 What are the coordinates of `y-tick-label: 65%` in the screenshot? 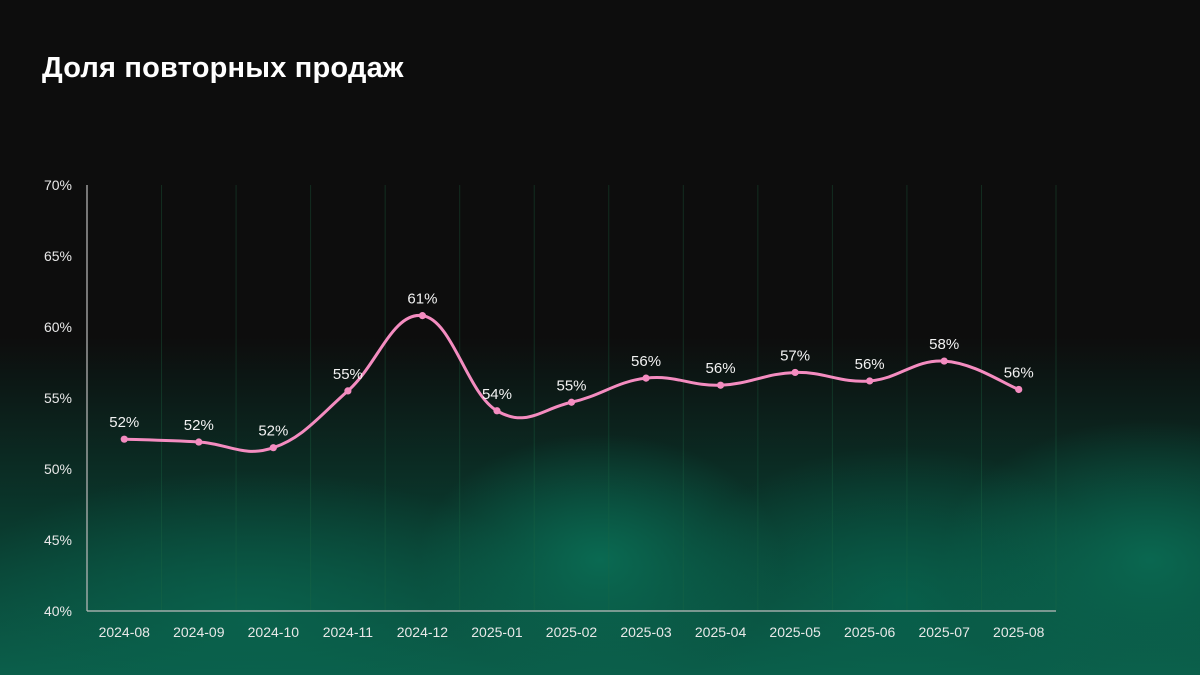 It's located at (58, 256).